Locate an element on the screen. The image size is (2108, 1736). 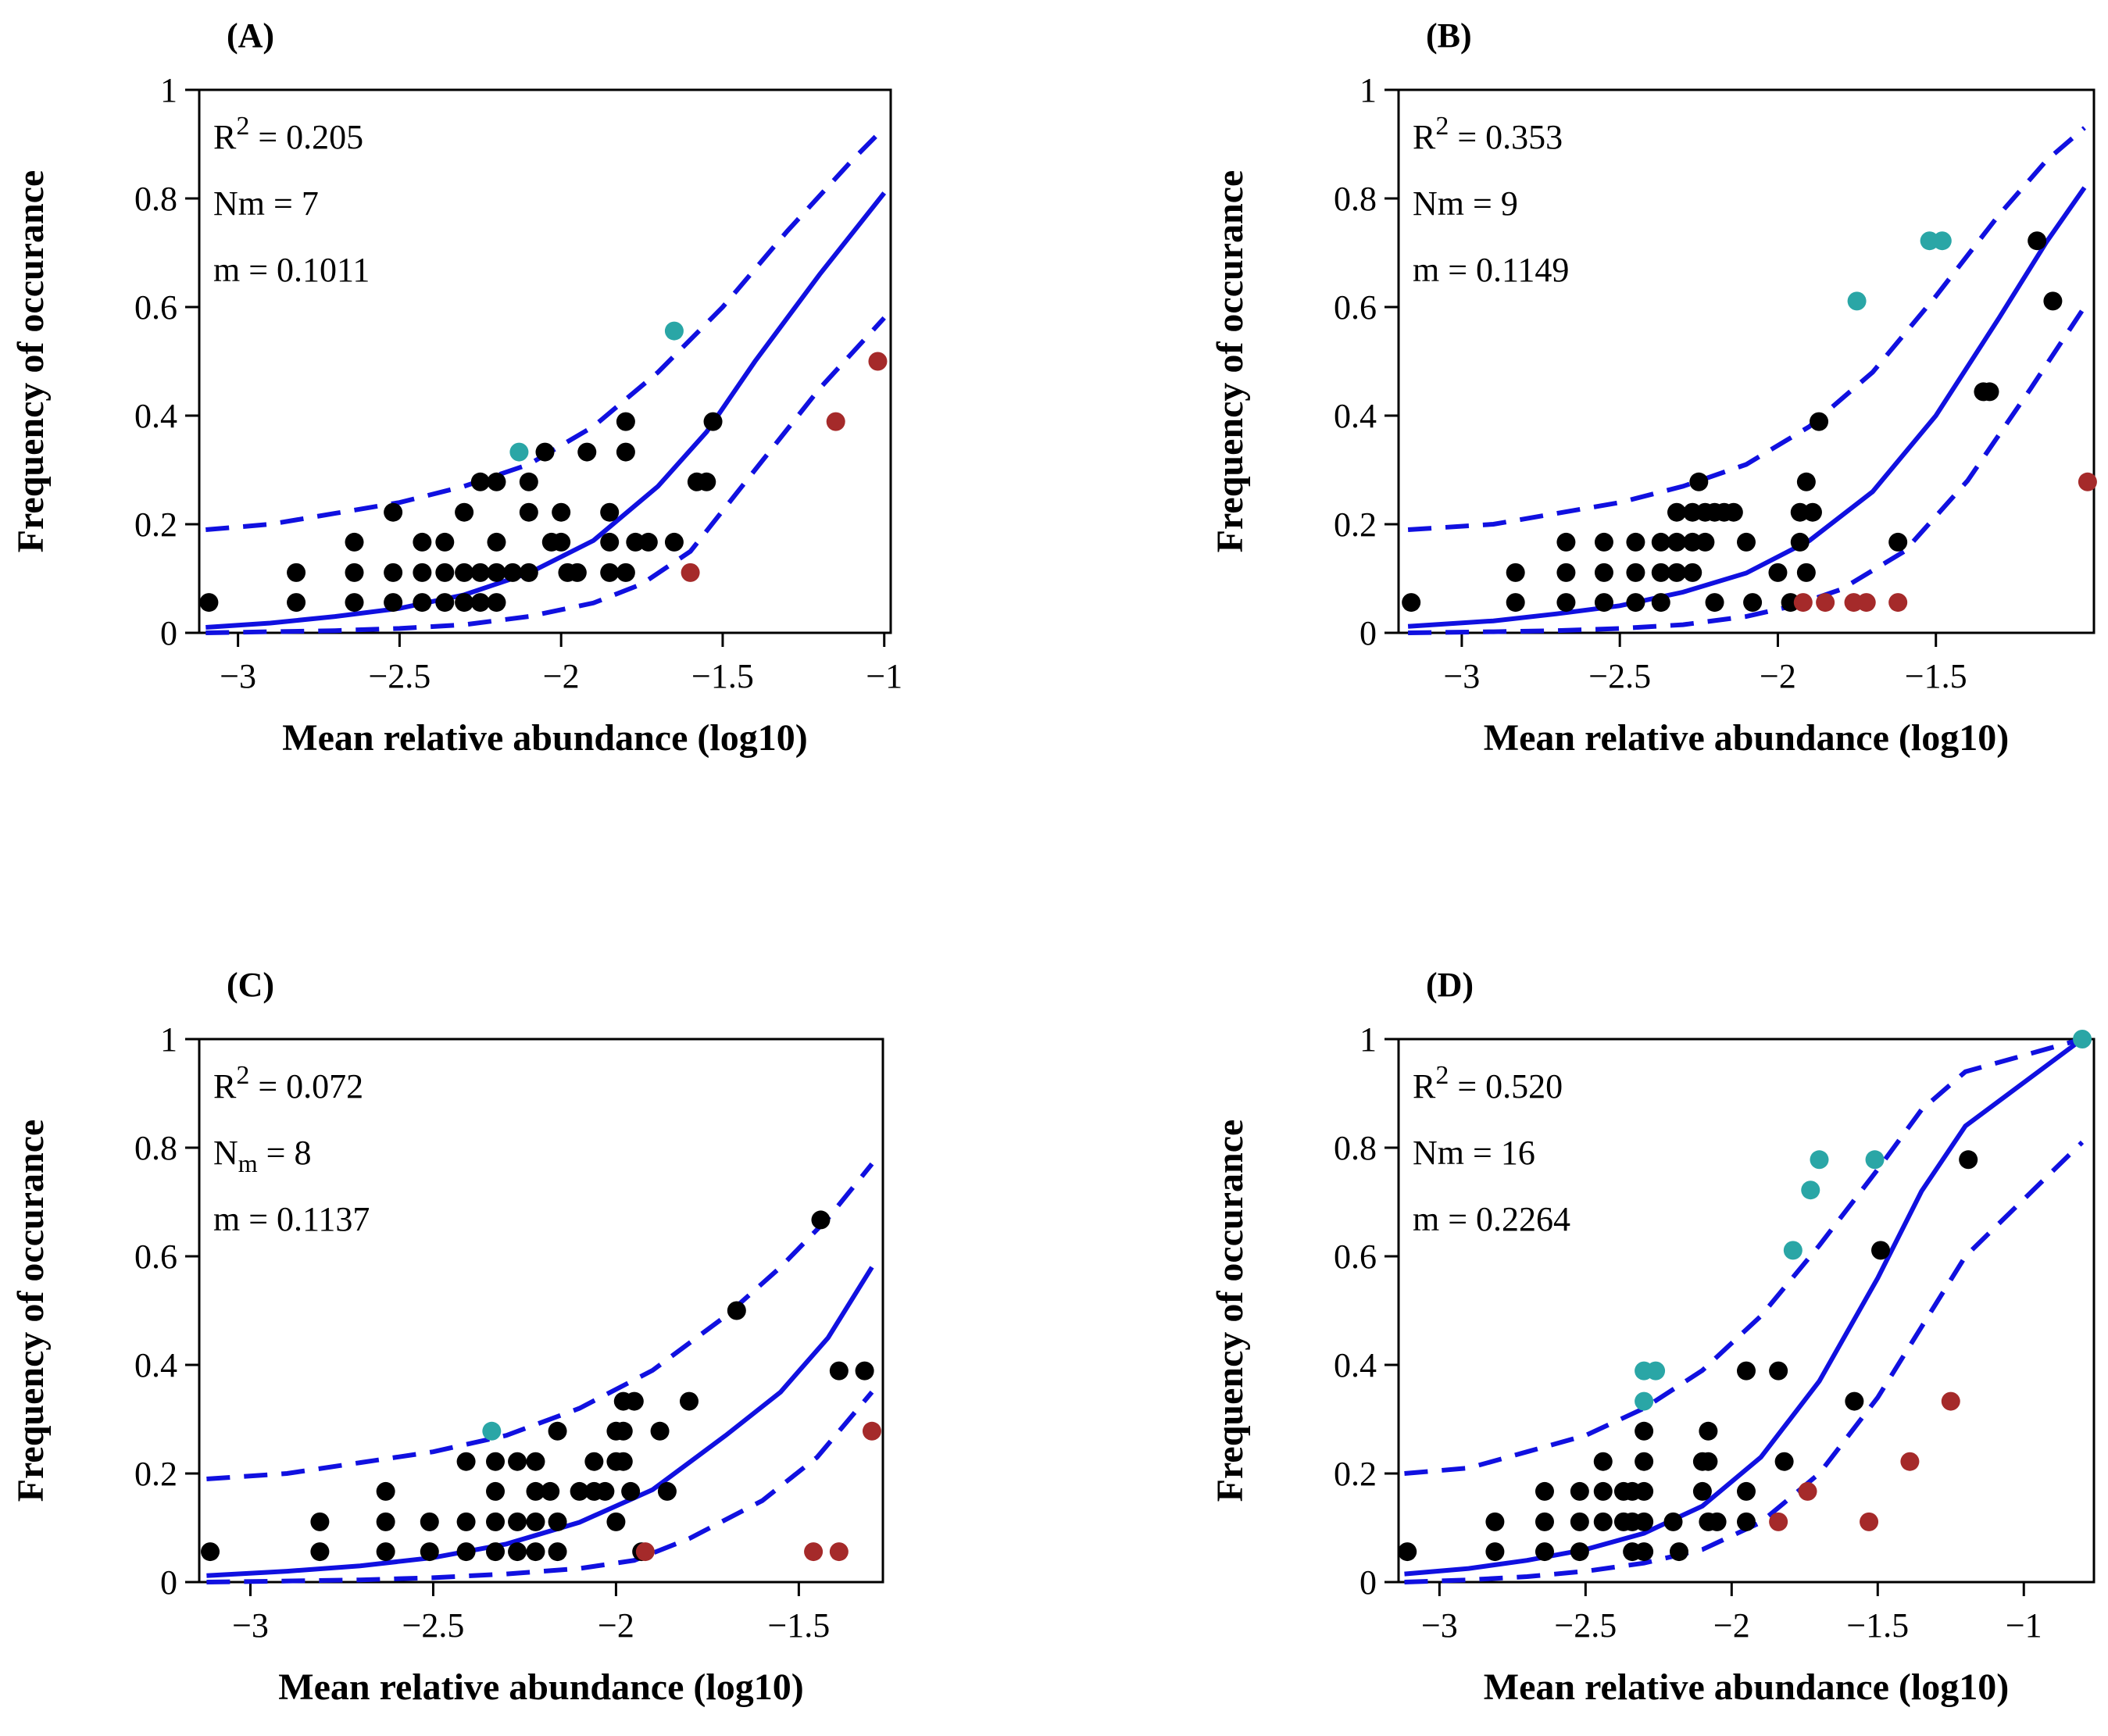
panel-label: (C) is located at coordinates (250, 985).